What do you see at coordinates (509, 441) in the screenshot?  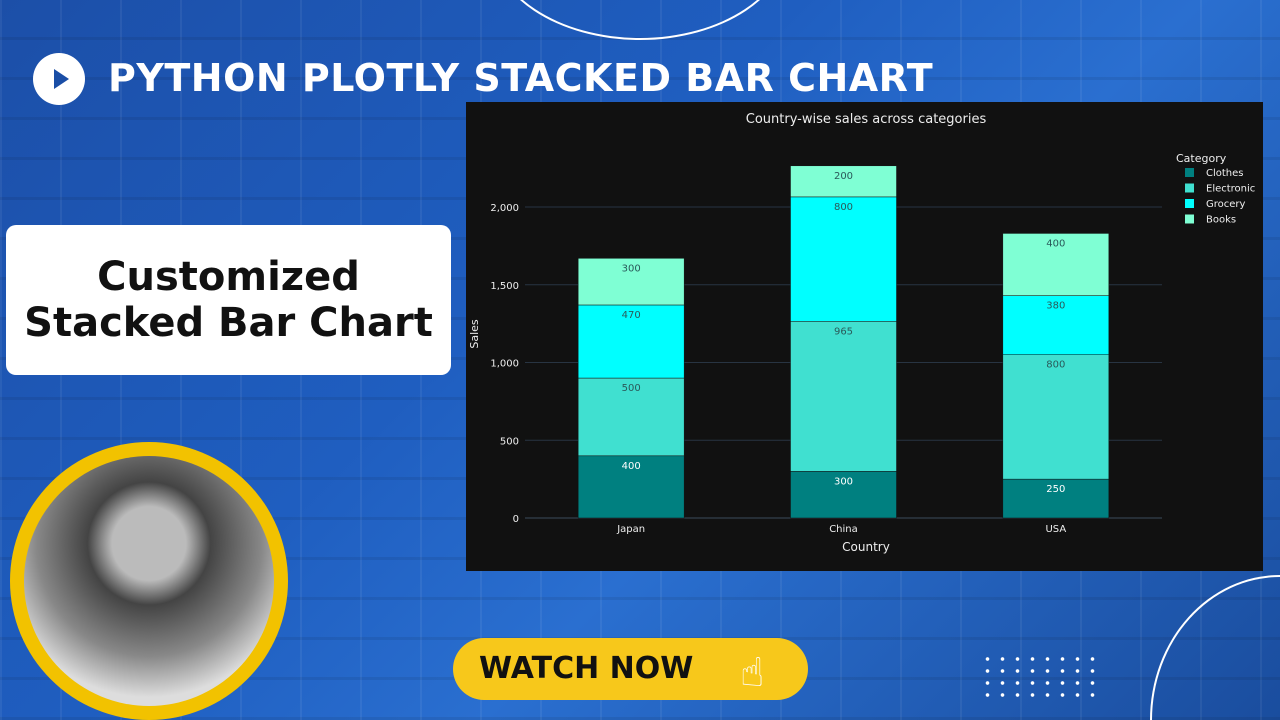 I see `y-tick-label: 500` at bounding box center [509, 441].